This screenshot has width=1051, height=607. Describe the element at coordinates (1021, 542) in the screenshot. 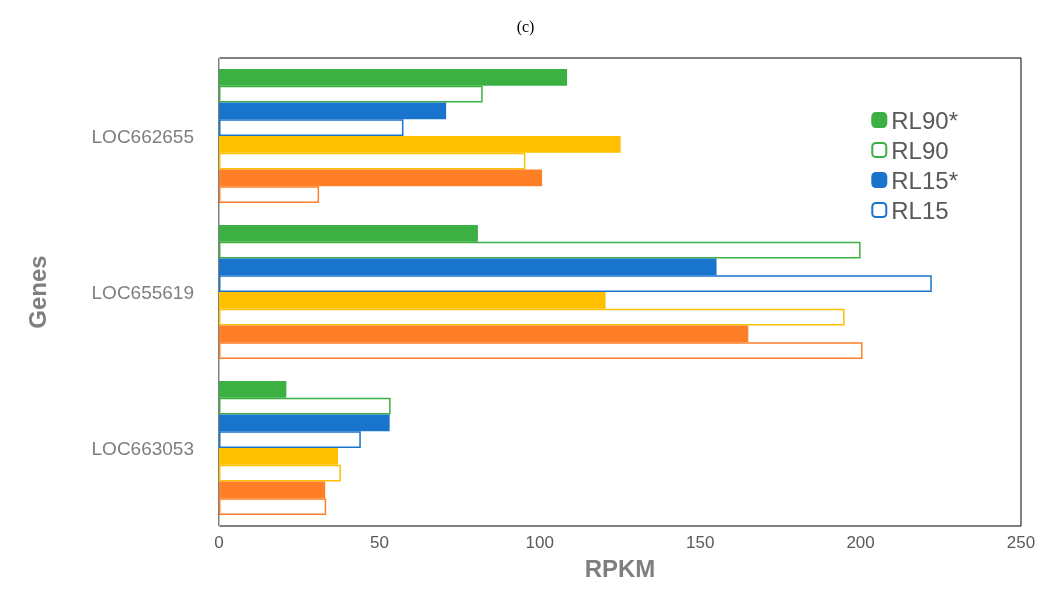

I see `x-tick-label: 250` at that location.